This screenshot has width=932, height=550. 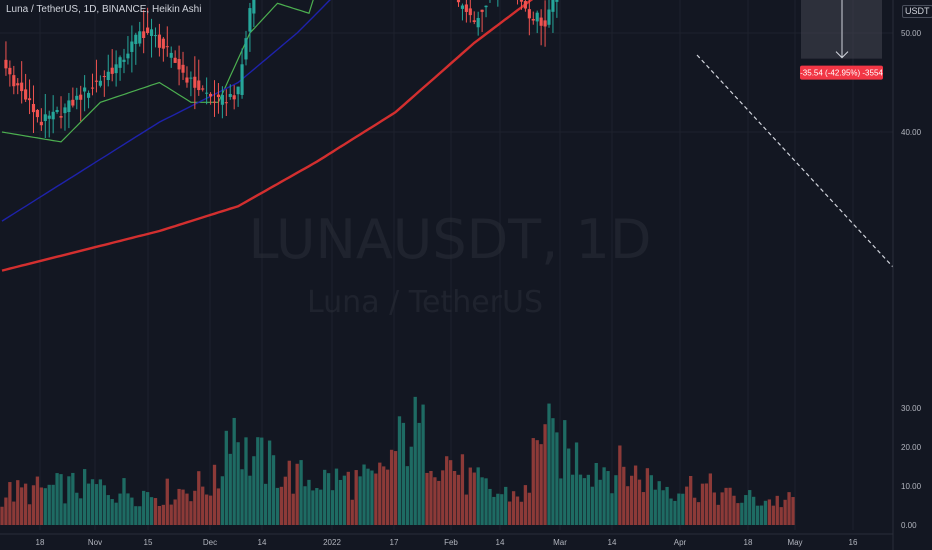 What do you see at coordinates (841, 73) in the screenshot?
I see `projection-label: -35.54 (-42.95%) -3554` at bounding box center [841, 73].